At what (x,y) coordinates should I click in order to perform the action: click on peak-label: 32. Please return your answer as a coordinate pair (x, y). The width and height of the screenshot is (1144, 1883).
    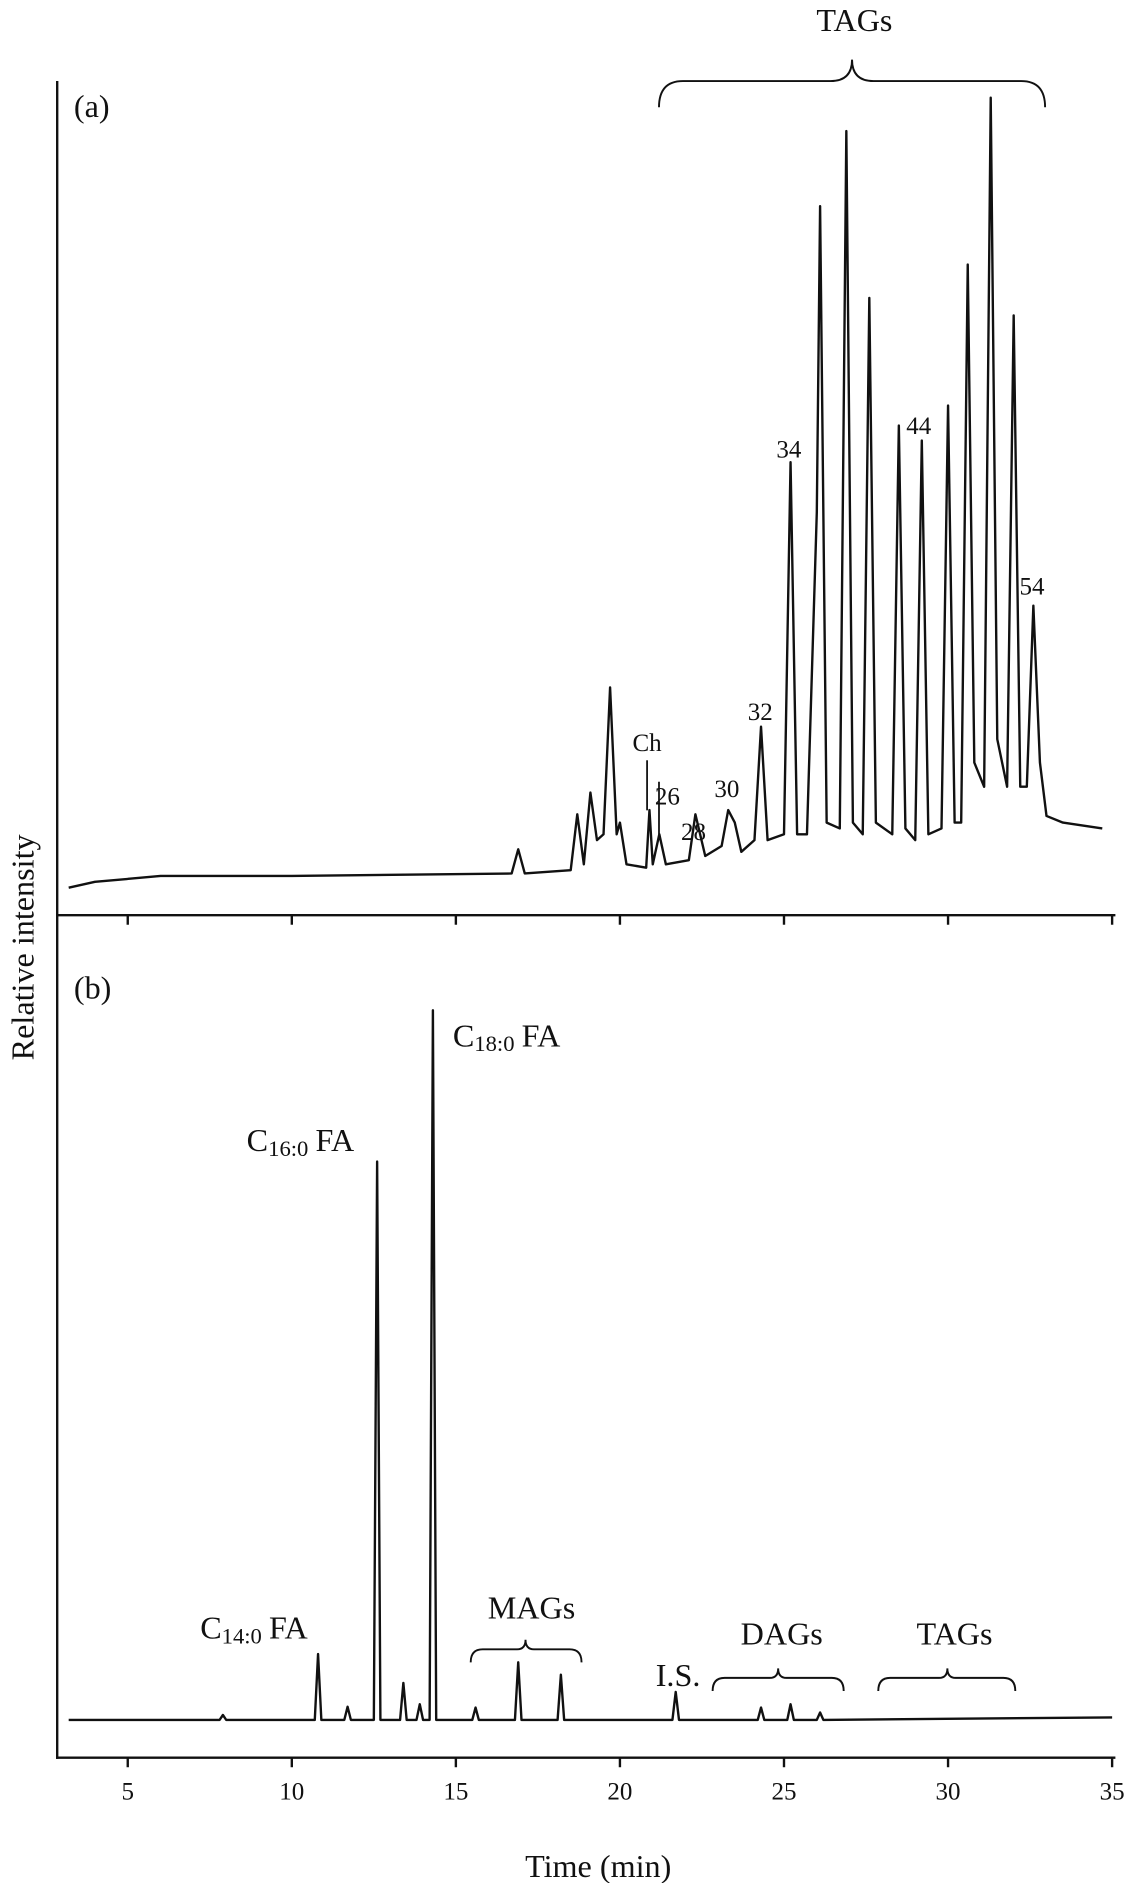
    Looking at the image, I should click on (760, 712).